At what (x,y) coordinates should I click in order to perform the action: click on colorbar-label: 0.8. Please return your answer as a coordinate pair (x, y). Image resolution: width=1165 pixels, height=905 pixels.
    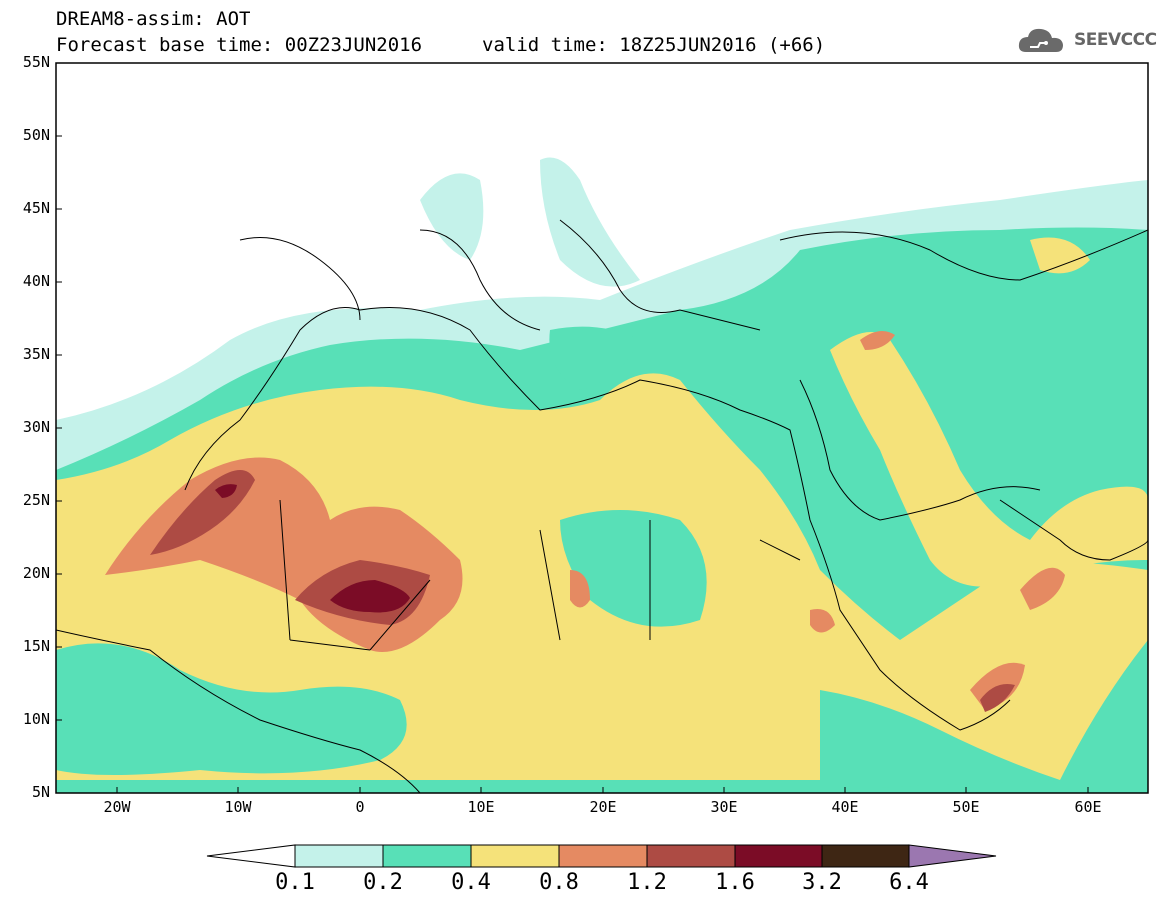
    Looking at the image, I should click on (559, 882).